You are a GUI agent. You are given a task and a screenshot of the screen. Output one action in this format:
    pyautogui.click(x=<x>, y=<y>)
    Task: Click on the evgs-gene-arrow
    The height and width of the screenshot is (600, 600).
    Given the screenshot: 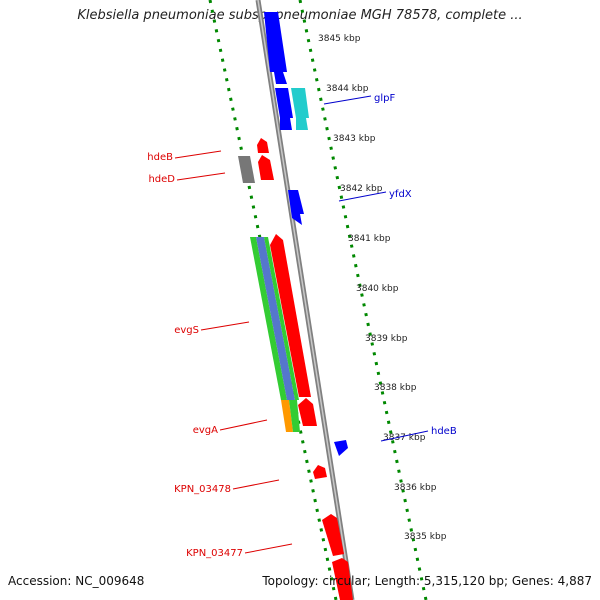 What is the action you would take?
    pyautogui.click(x=290, y=315)
    